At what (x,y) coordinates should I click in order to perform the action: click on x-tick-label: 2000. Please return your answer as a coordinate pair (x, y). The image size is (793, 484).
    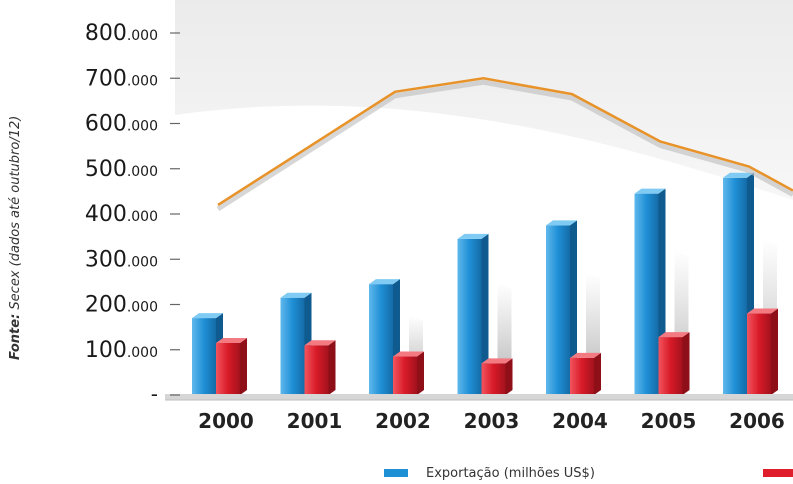
    Looking at the image, I should click on (226, 421).